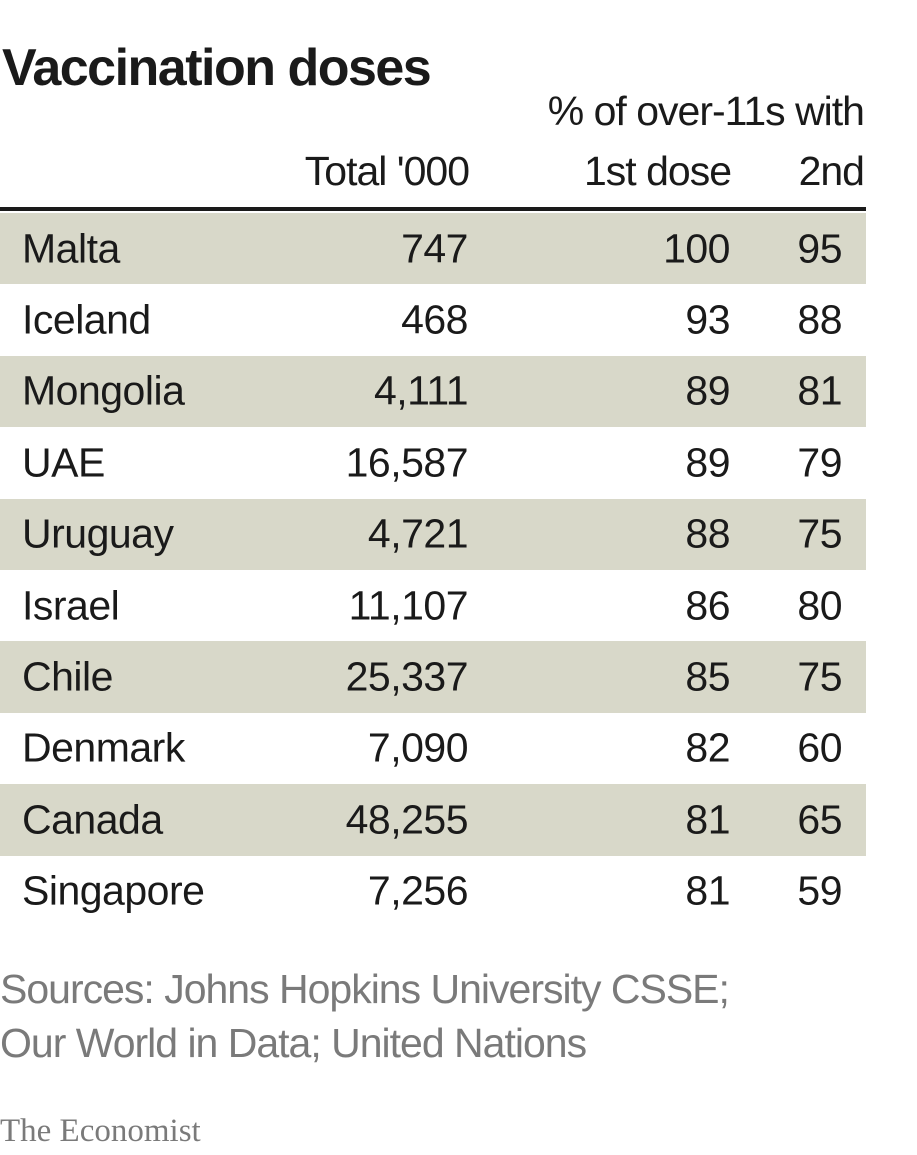 Image resolution: width=917 pixels, height=1155 pixels. Describe the element at coordinates (819, 747) in the screenshot. I see `cell-second-dose: 60` at that location.